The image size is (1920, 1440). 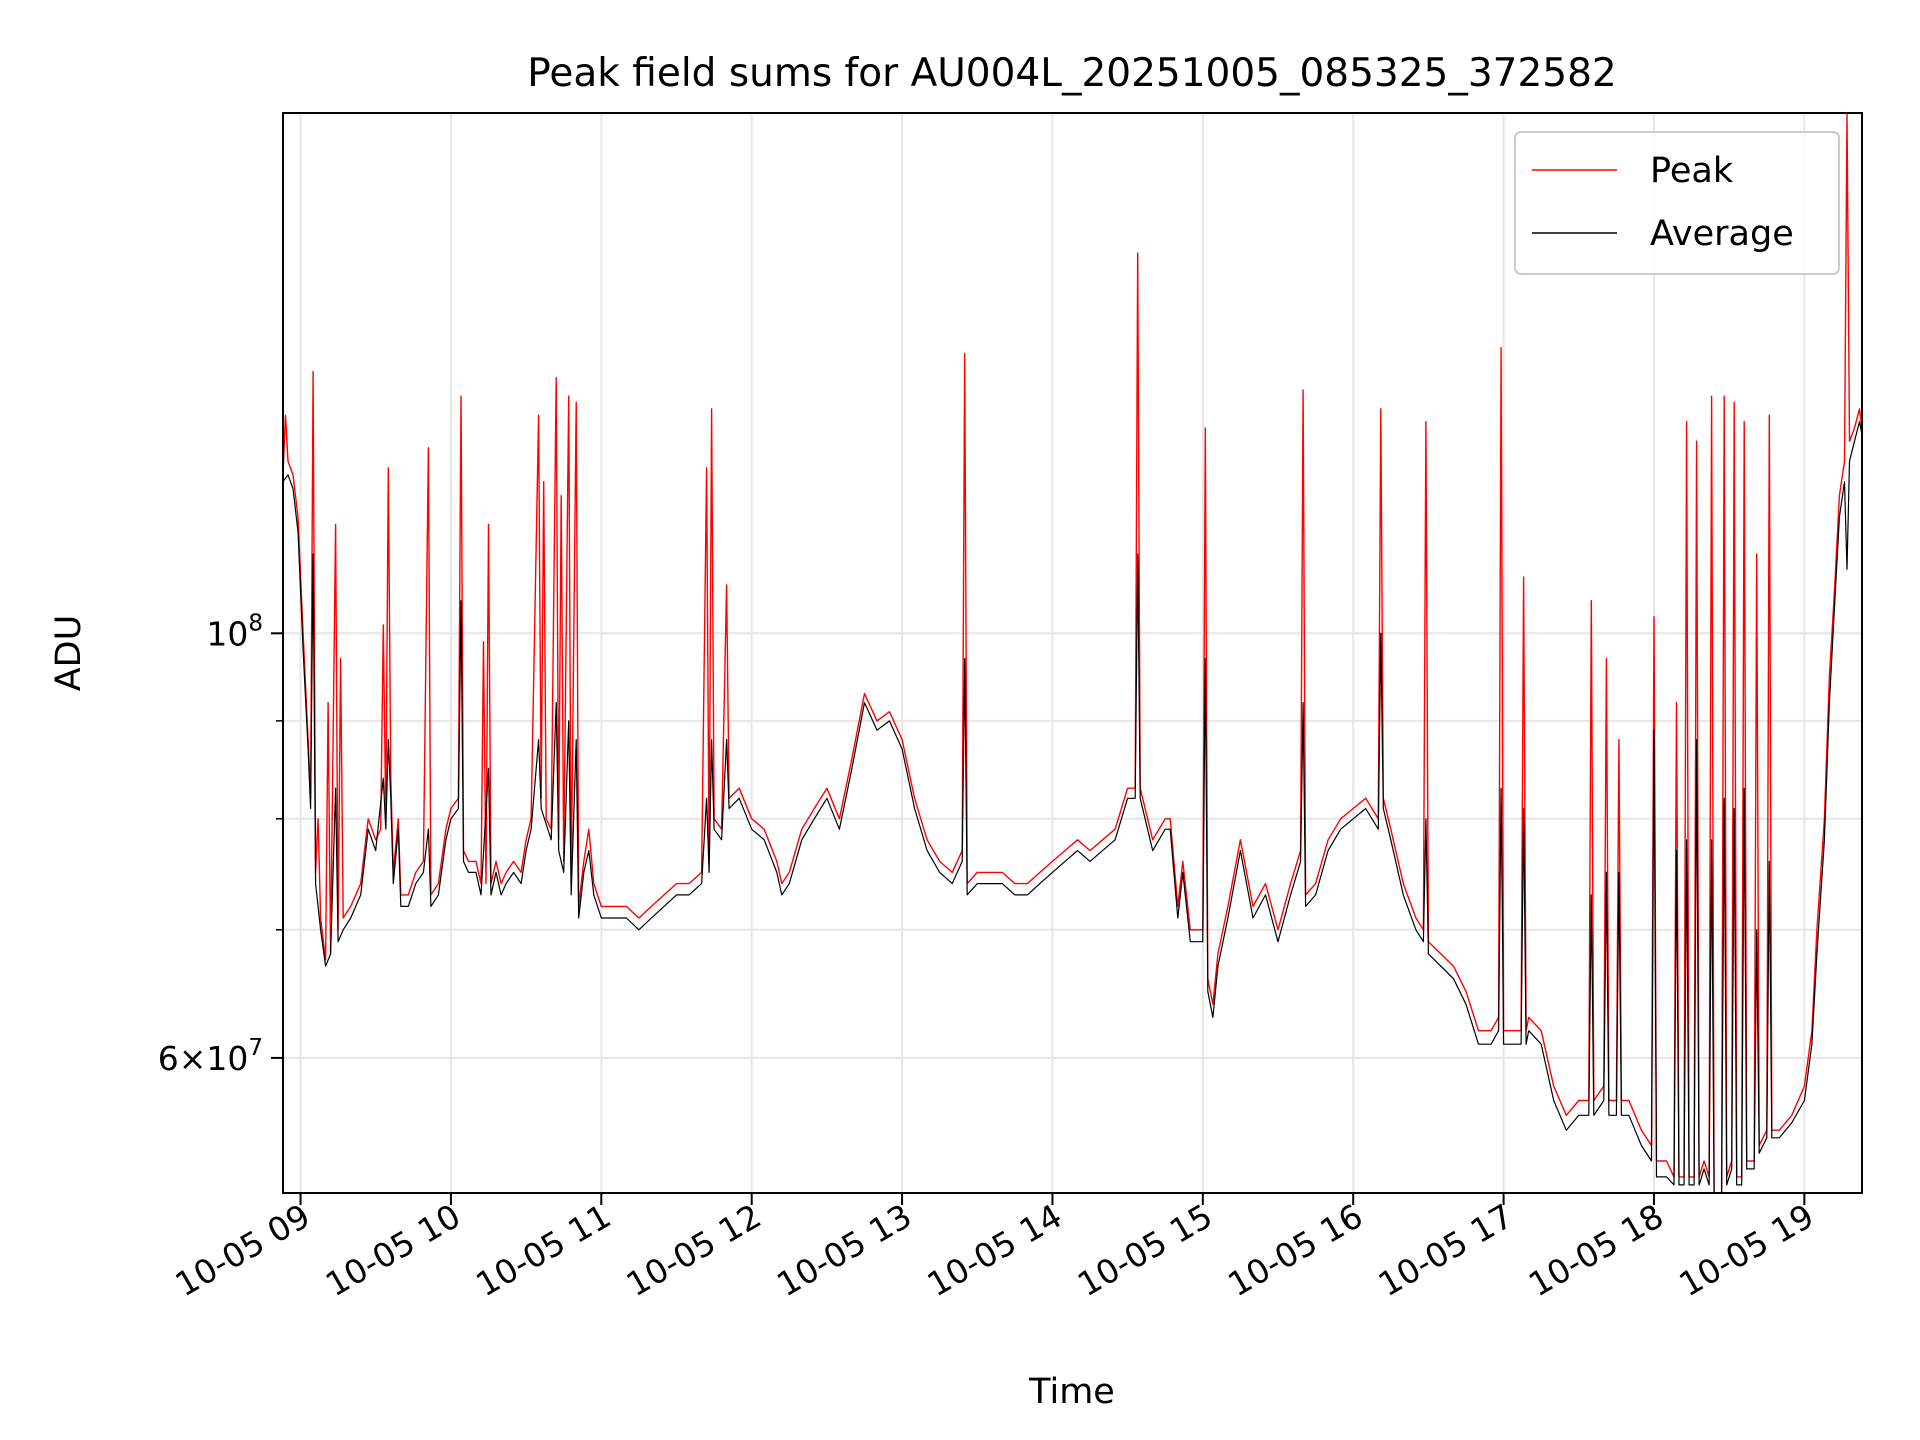 What do you see at coordinates (1692, 171) in the screenshot?
I see `legend-label-peak: Peak` at bounding box center [1692, 171].